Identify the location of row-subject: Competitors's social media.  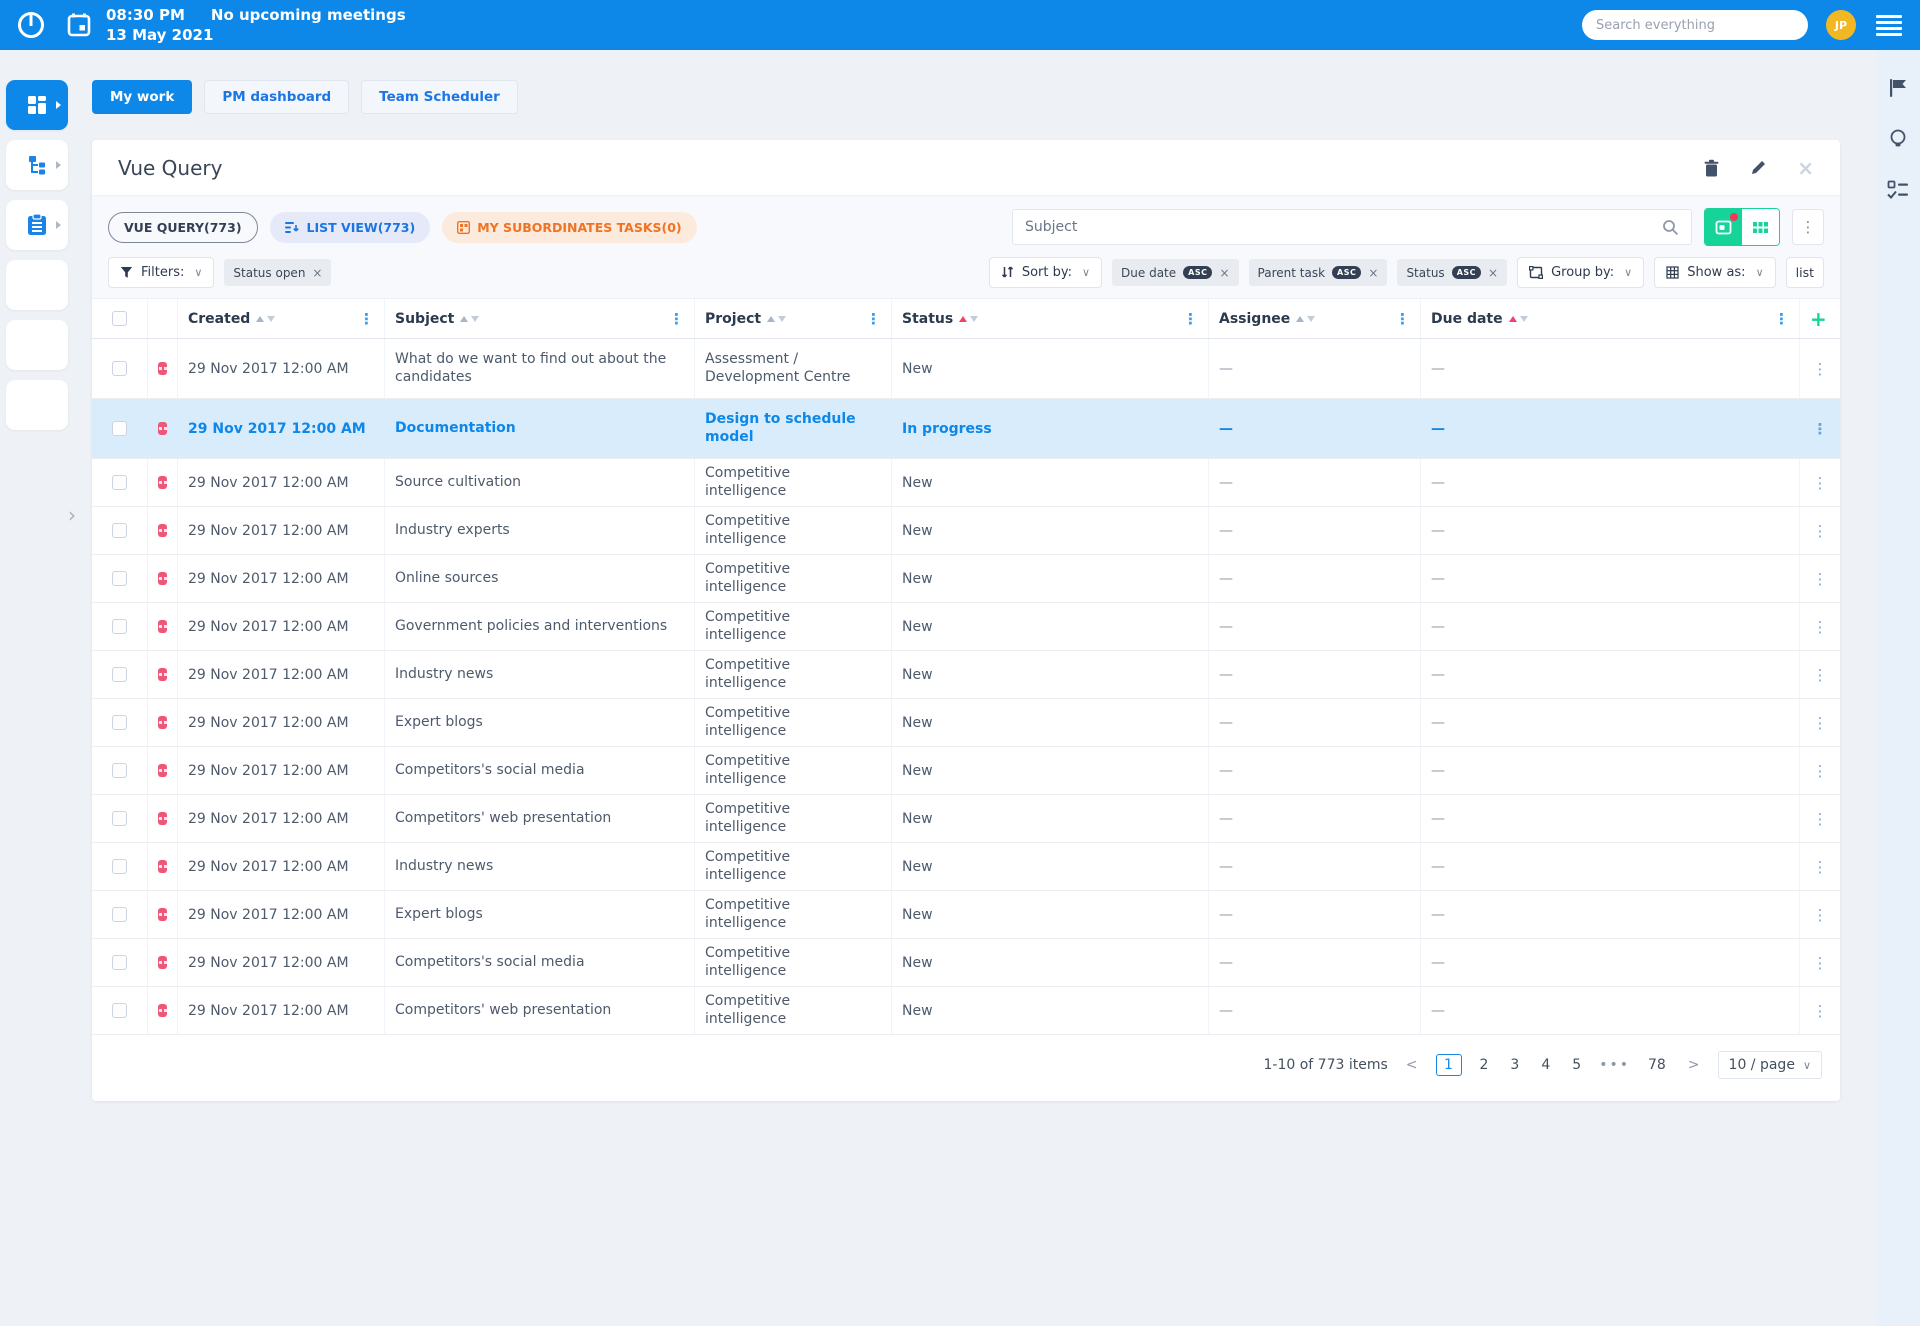
(540, 962).